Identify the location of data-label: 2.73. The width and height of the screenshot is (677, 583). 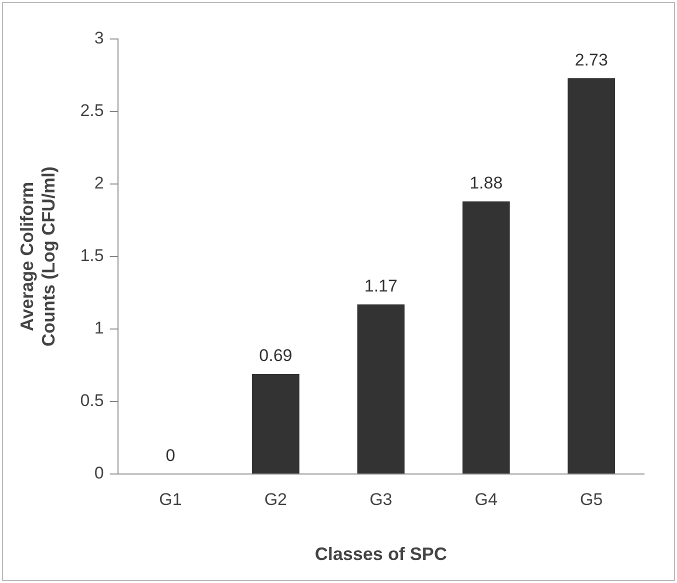
(591, 60).